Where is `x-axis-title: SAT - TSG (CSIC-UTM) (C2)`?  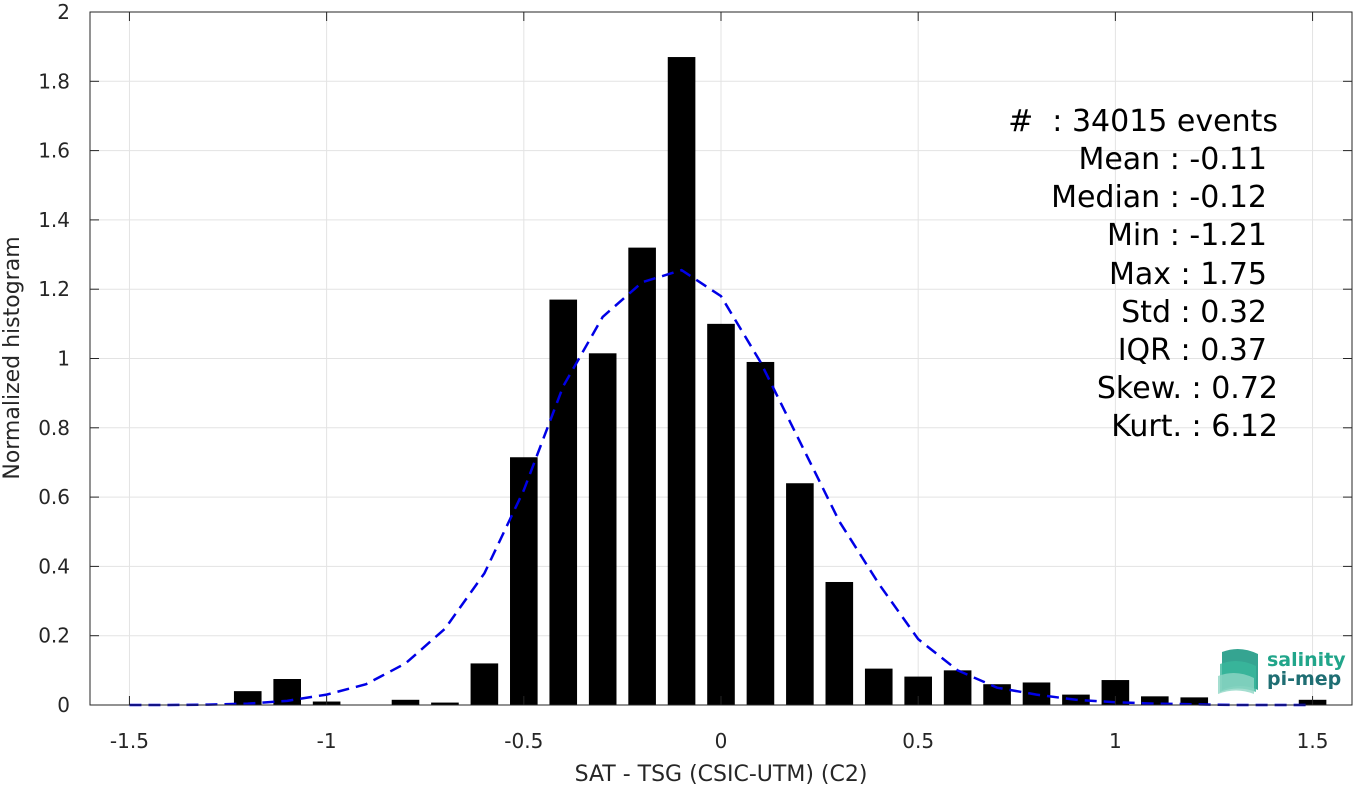 x-axis-title: SAT - TSG (CSIC-UTM) (C2) is located at coordinates (721, 773).